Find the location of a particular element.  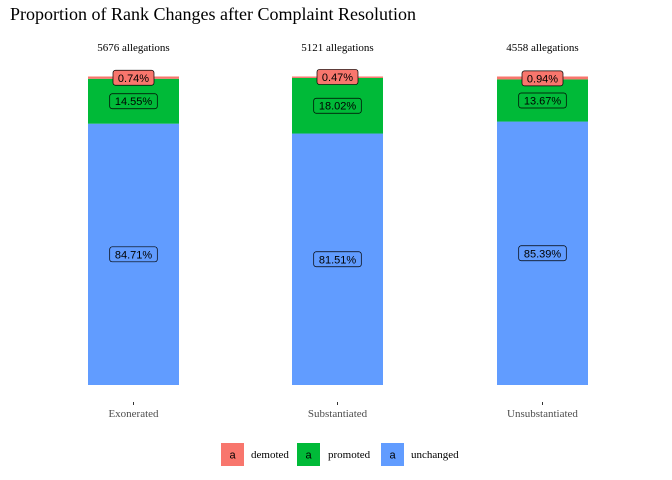

data-label-unchanged: 85.39% is located at coordinates (543, 254).